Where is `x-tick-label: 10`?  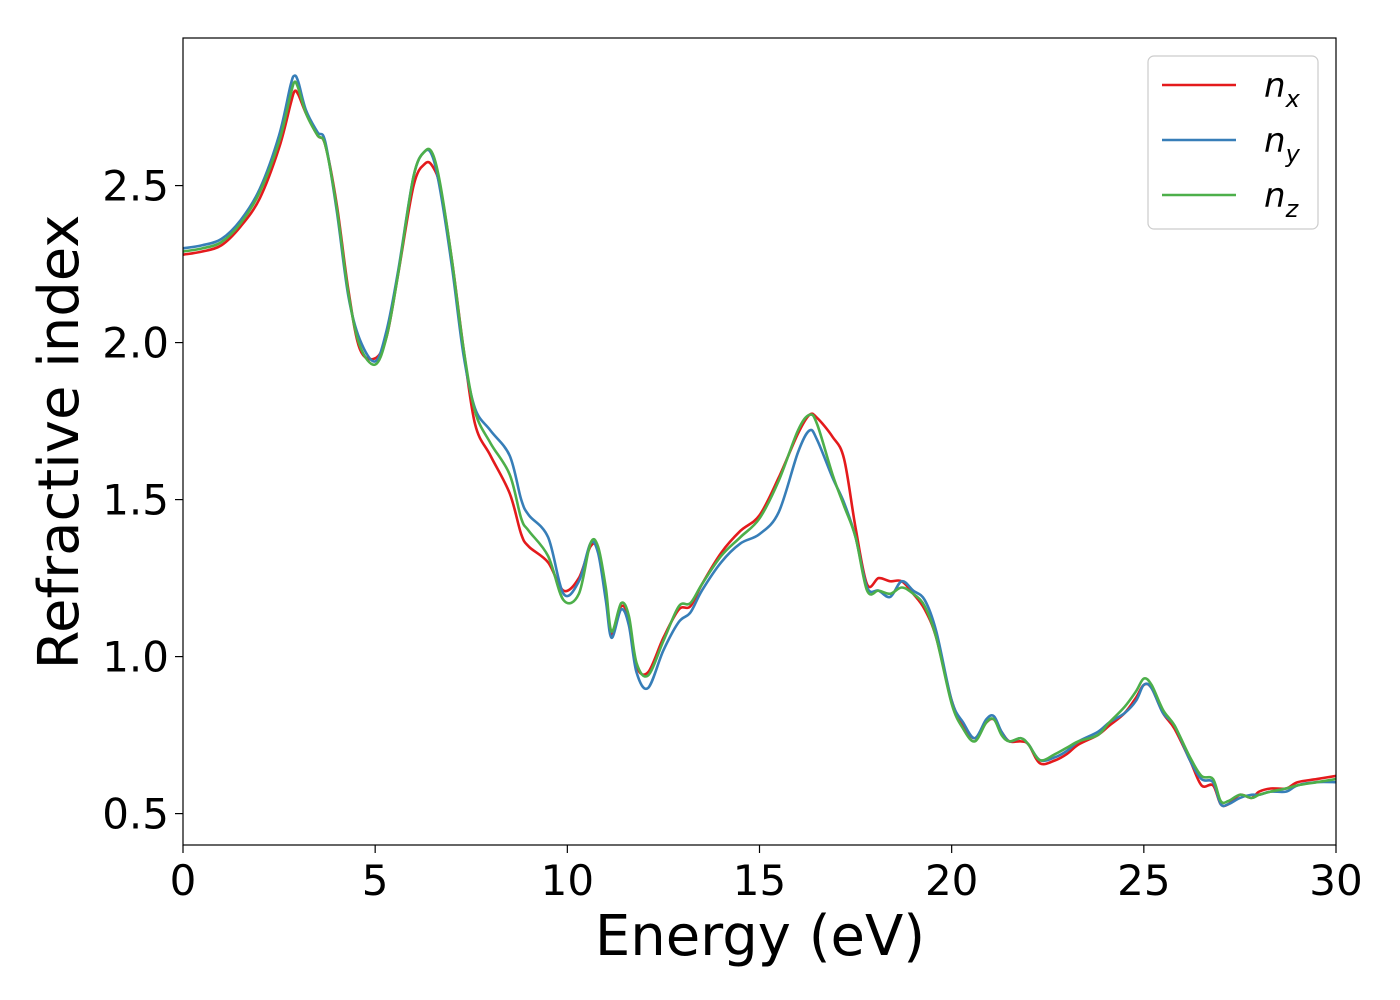
x-tick-label: 10 is located at coordinates (567, 880).